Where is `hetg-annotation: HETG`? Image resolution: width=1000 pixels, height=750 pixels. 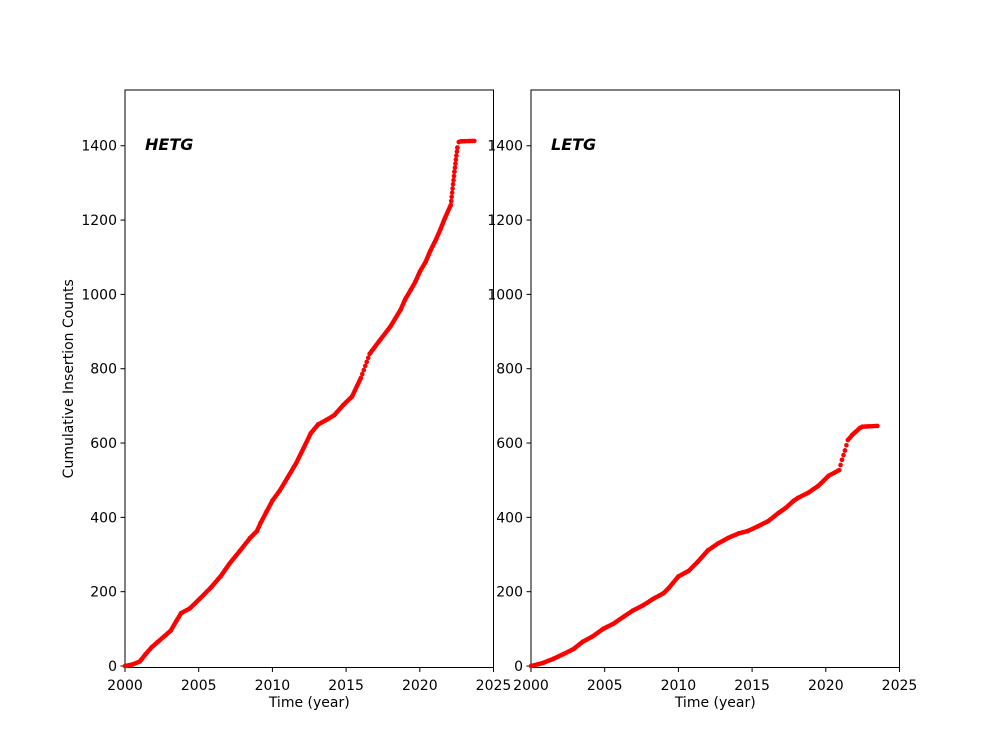 hetg-annotation: HETG is located at coordinates (169, 144).